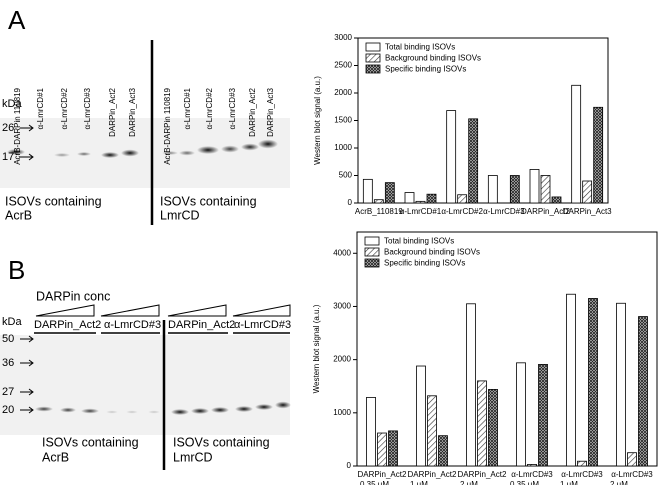 This screenshot has height=485, width=660. Describe the element at coordinates (8, 392) in the screenshot. I see `marker-label: 27` at that location.